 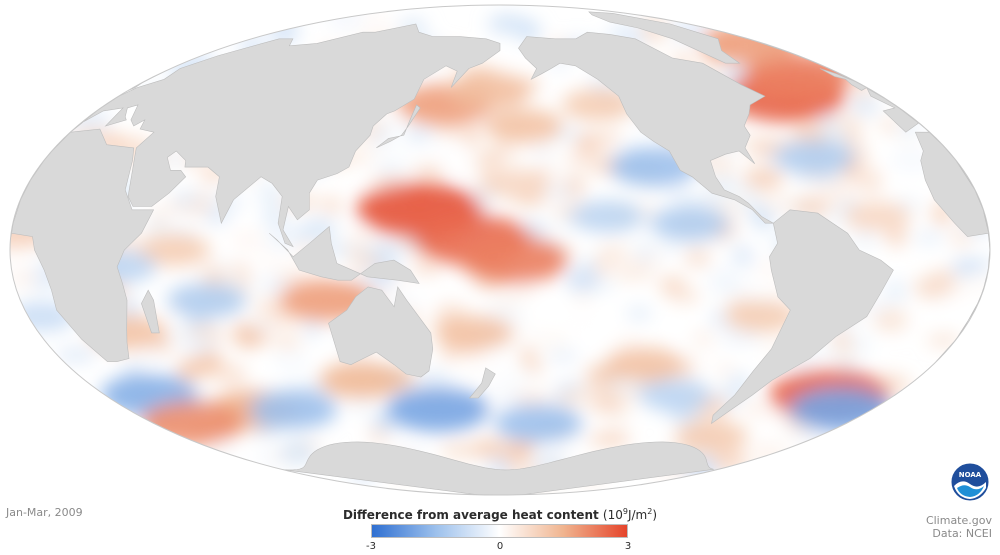 What do you see at coordinates (802, 317) in the screenshot?
I see `land-south-america` at bounding box center [802, 317].